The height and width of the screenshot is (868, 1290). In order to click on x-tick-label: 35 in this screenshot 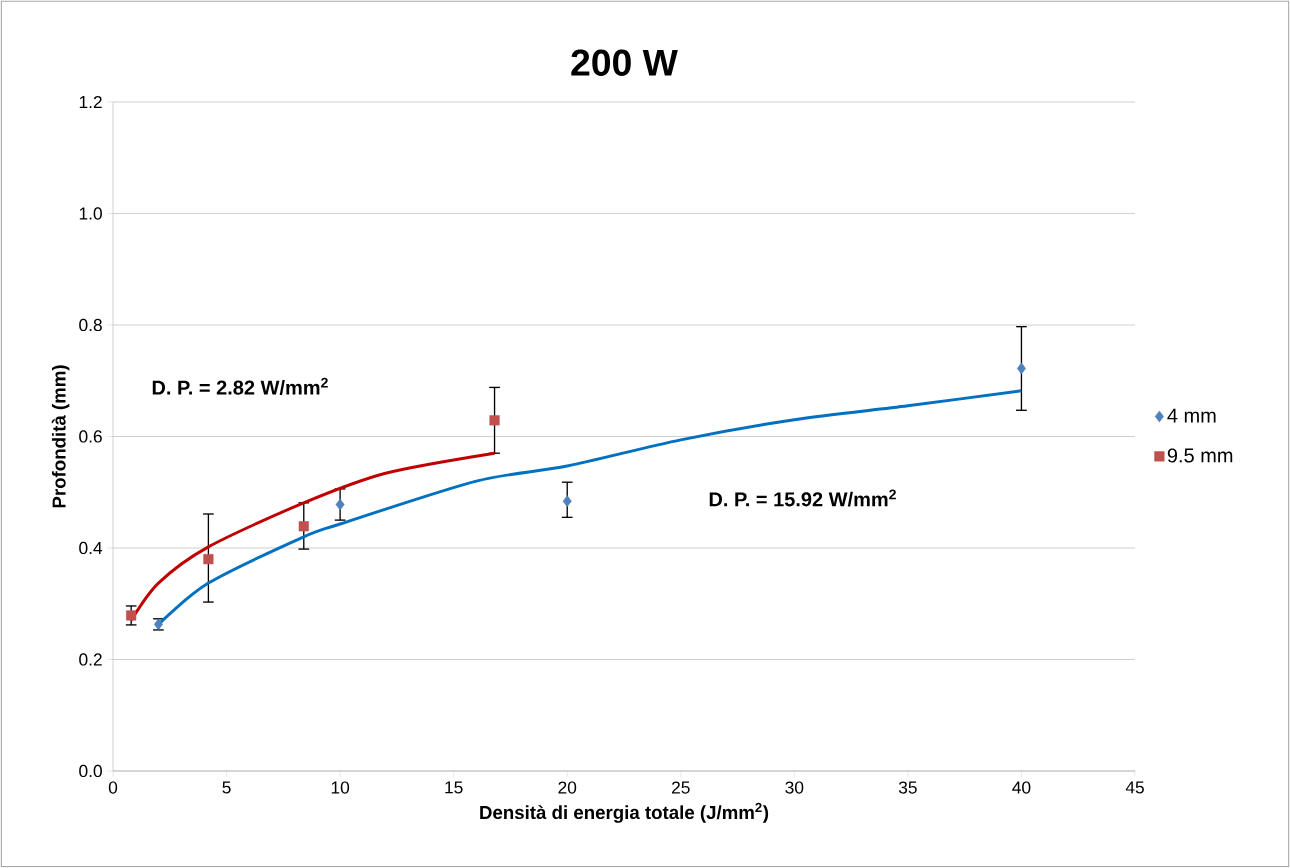, I will do `click(907, 787)`.